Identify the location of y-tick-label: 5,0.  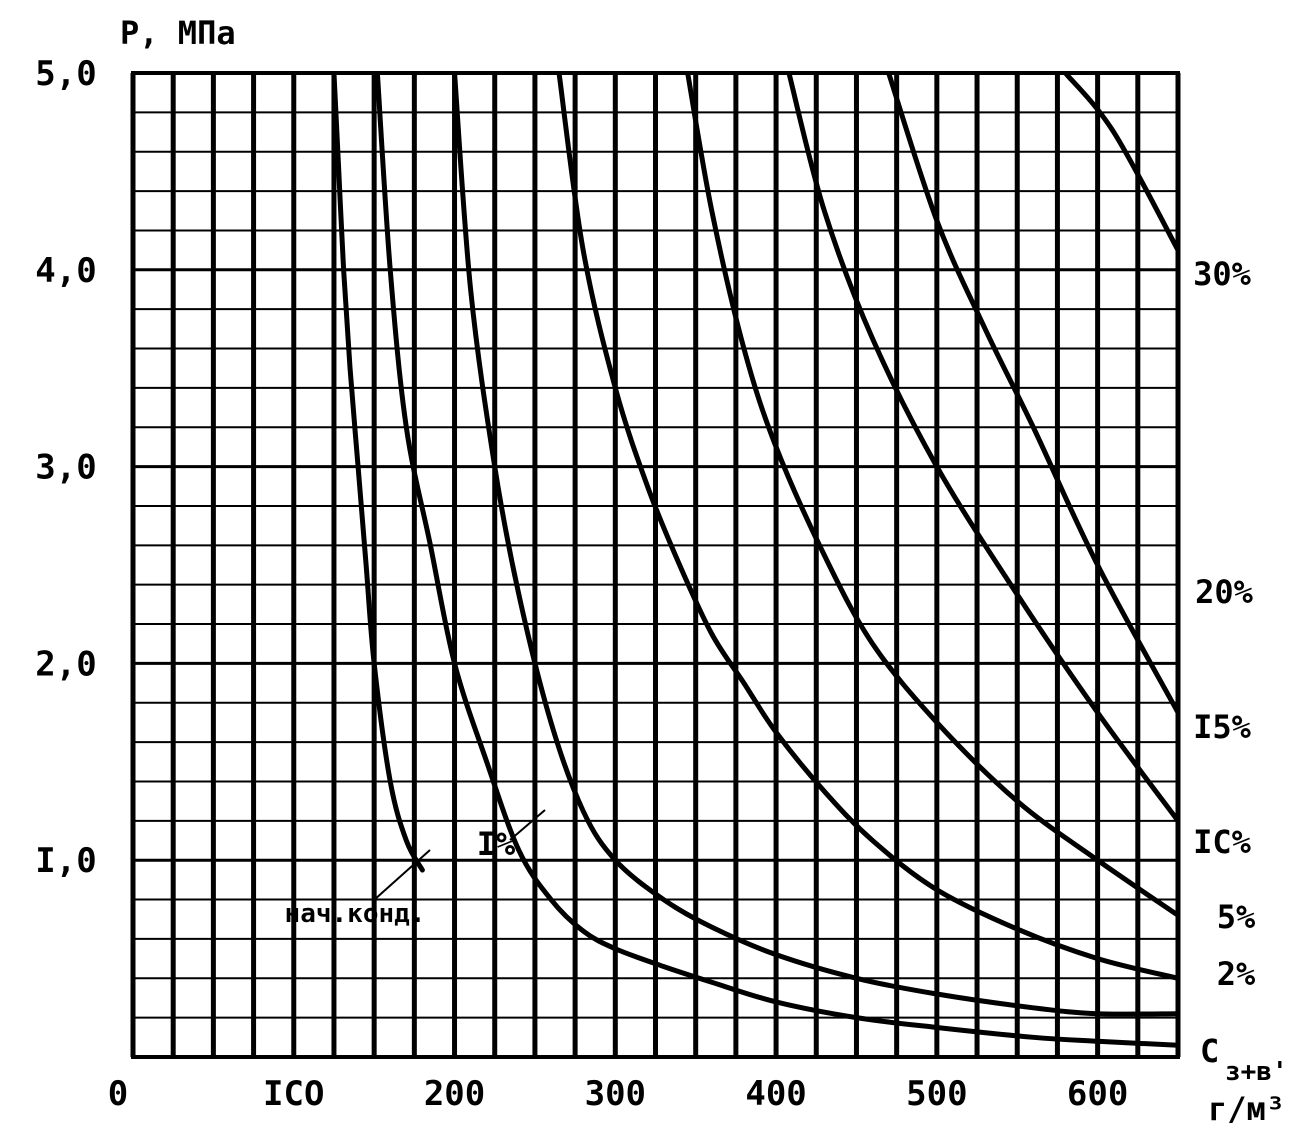
(65, 74).